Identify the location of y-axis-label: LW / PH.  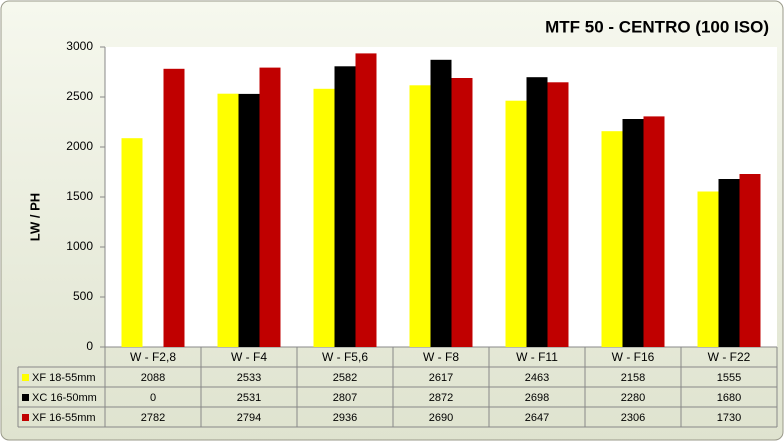
(34, 217).